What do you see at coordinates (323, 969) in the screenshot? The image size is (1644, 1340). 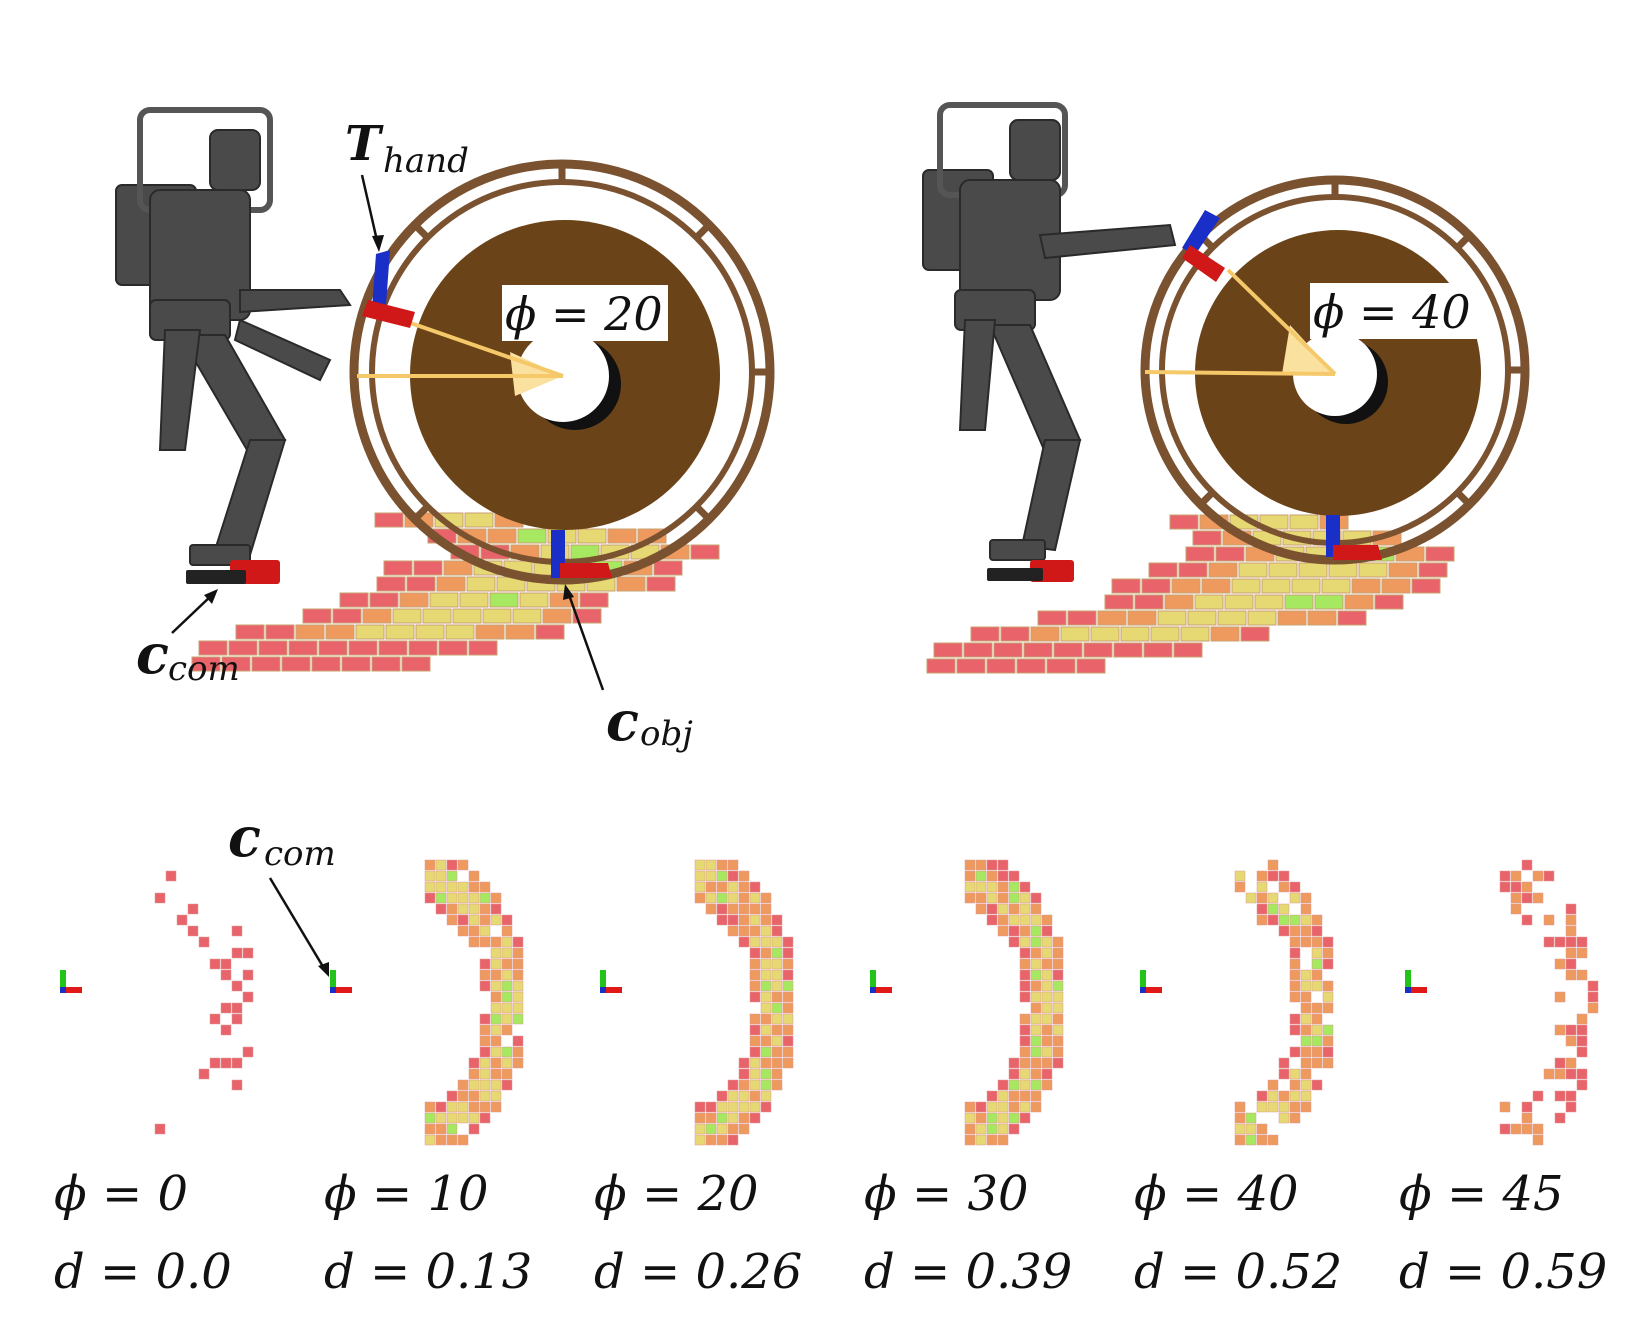 I see `c-com-bottom-arrowhead` at bounding box center [323, 969].